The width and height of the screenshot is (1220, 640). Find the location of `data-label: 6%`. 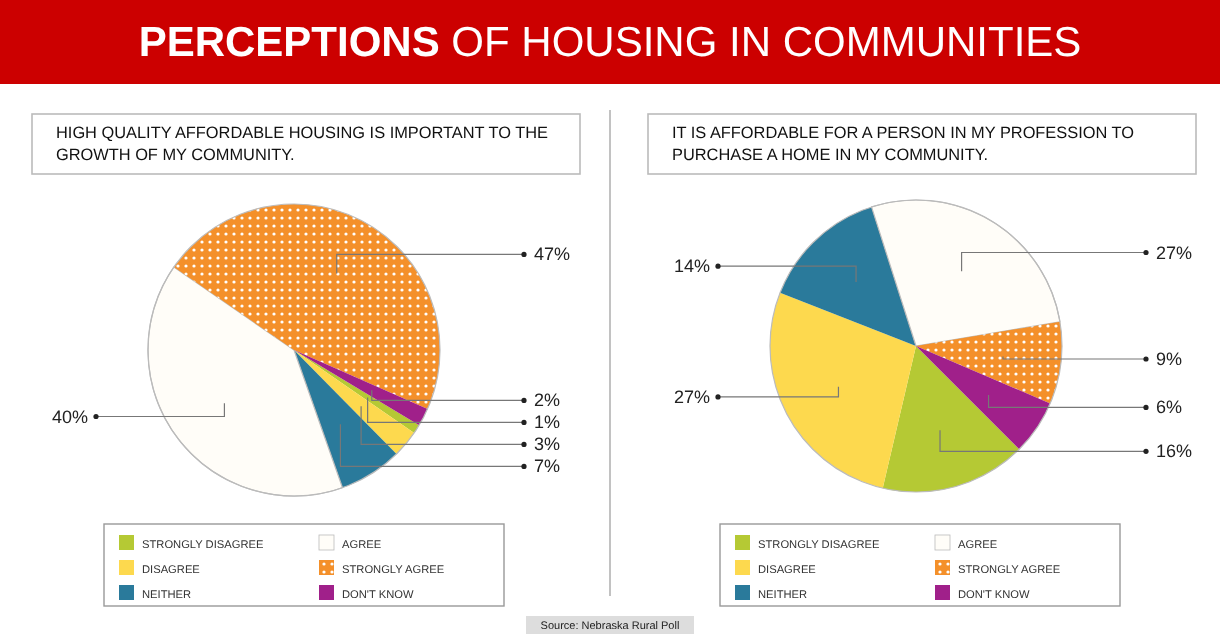

data-label: 6% is located at coordinates (1169, 407).